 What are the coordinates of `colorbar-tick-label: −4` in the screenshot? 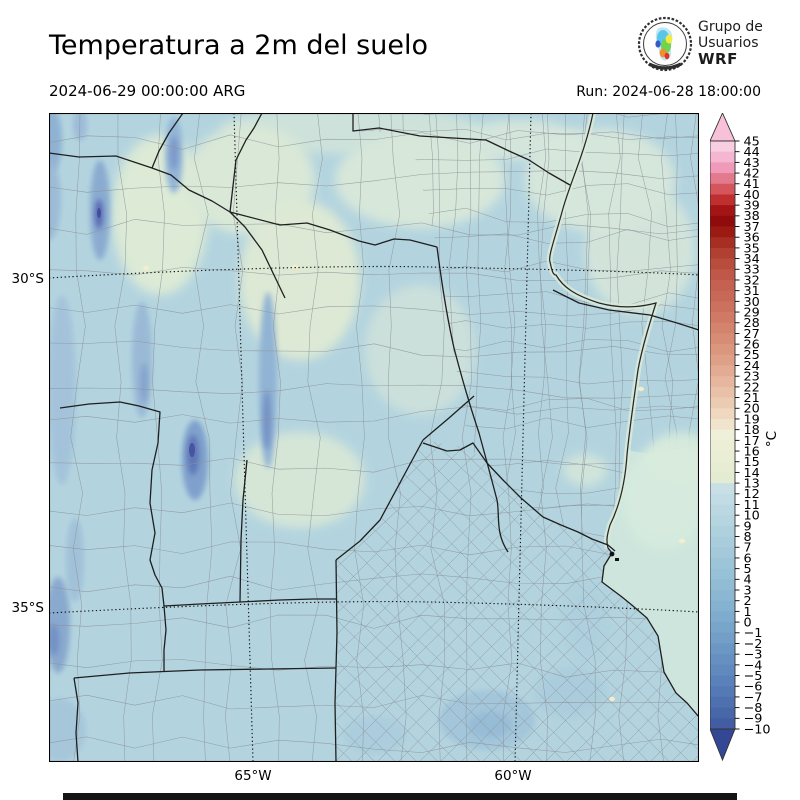 It's located at (753, 665).